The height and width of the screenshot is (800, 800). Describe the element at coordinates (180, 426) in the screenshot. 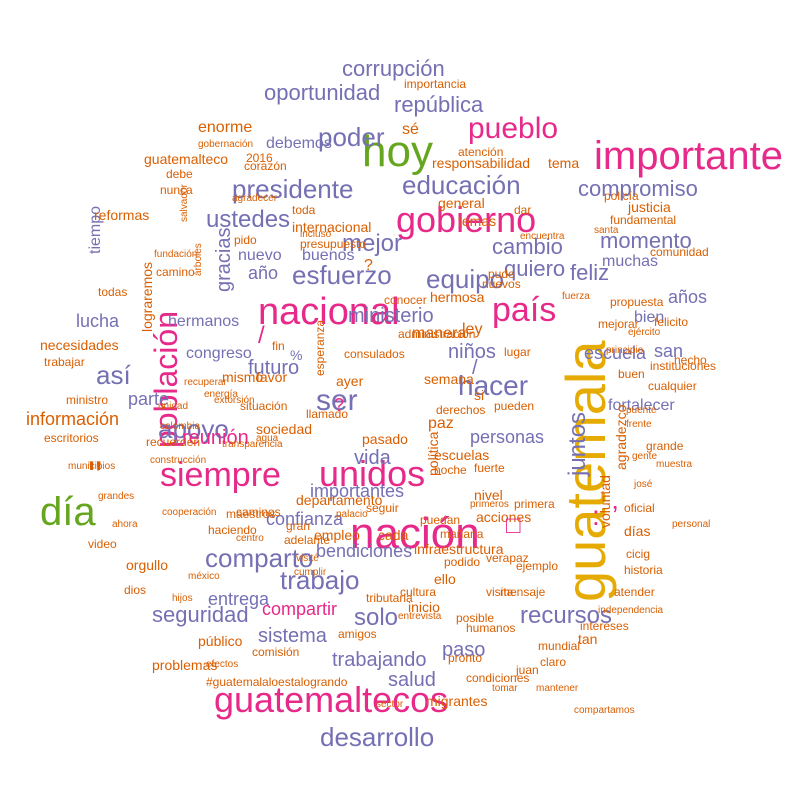

I see `word-colombia: colombia` at that location.